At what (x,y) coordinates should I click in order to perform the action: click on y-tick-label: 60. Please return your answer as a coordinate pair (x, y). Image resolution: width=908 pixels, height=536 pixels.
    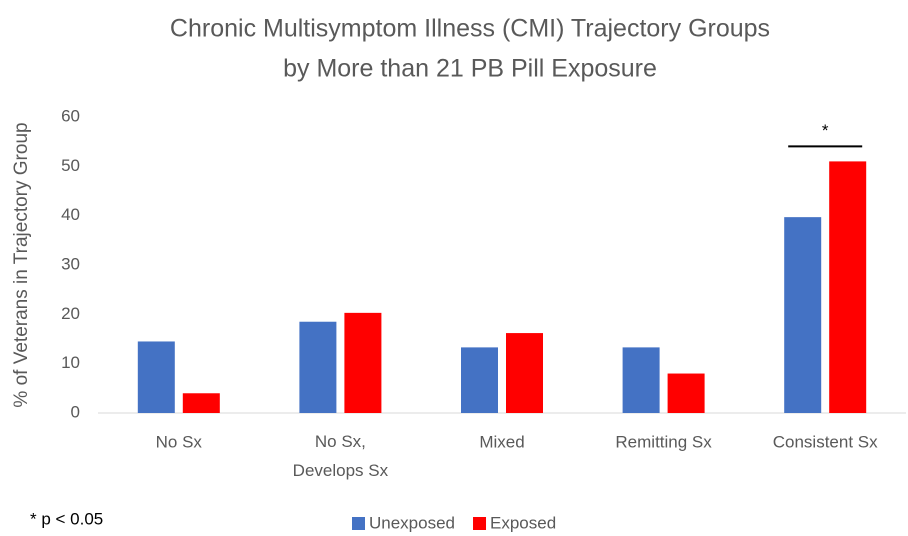
    Looking at the image, I should click on (70, 115).